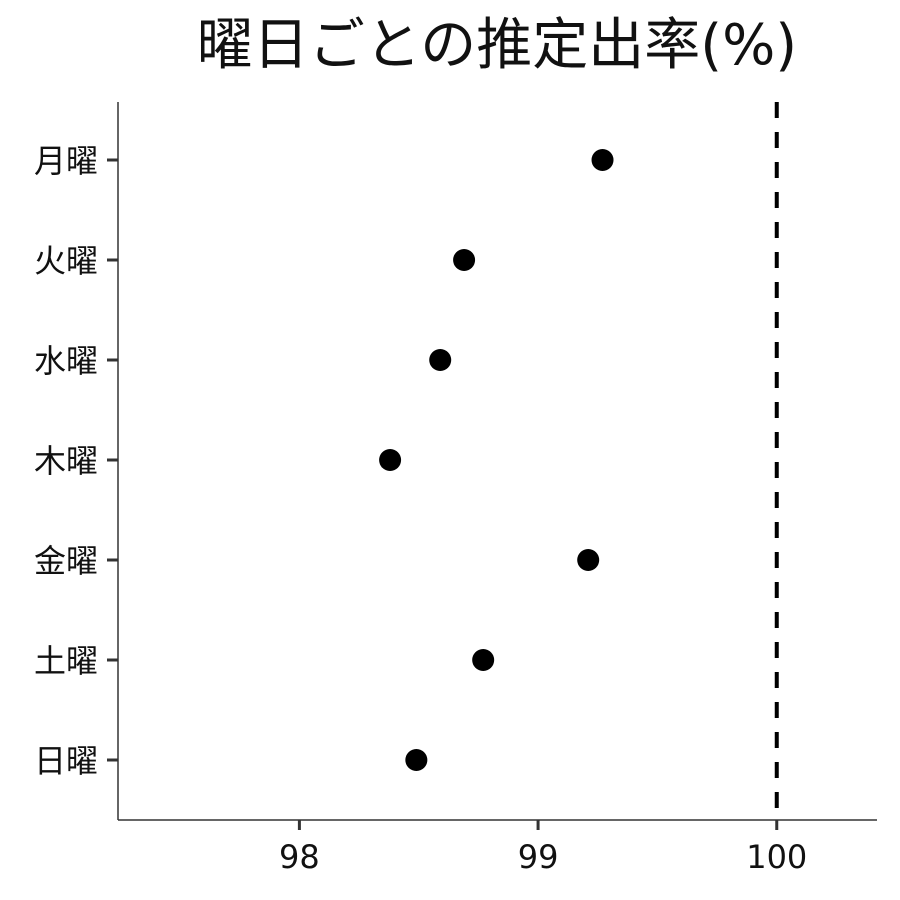 The width and height of the screenshot is (900, 900). I want to click on chart-title: 曜日ごとの推定出率(%), so click(497, 45).